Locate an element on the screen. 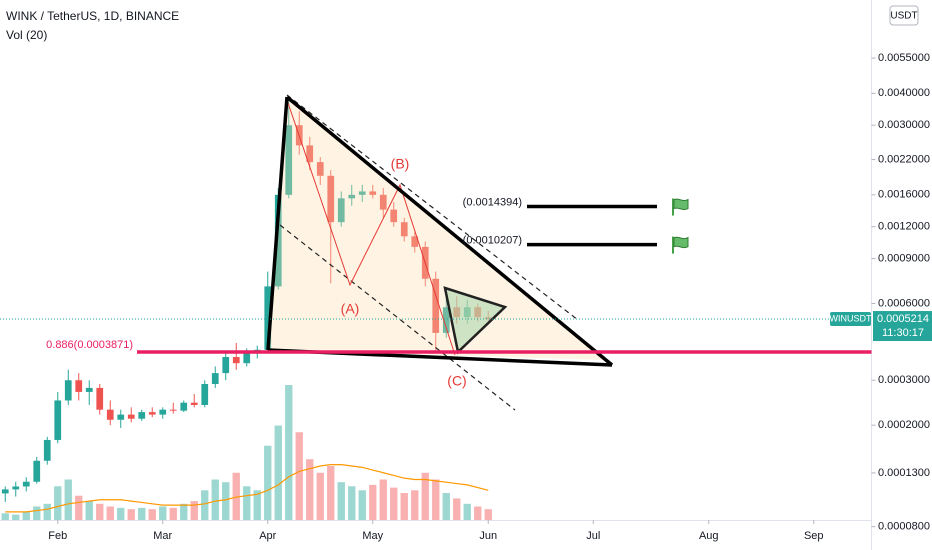  y-tick-label: 0.0009000 is located at coordinates (904, 258).